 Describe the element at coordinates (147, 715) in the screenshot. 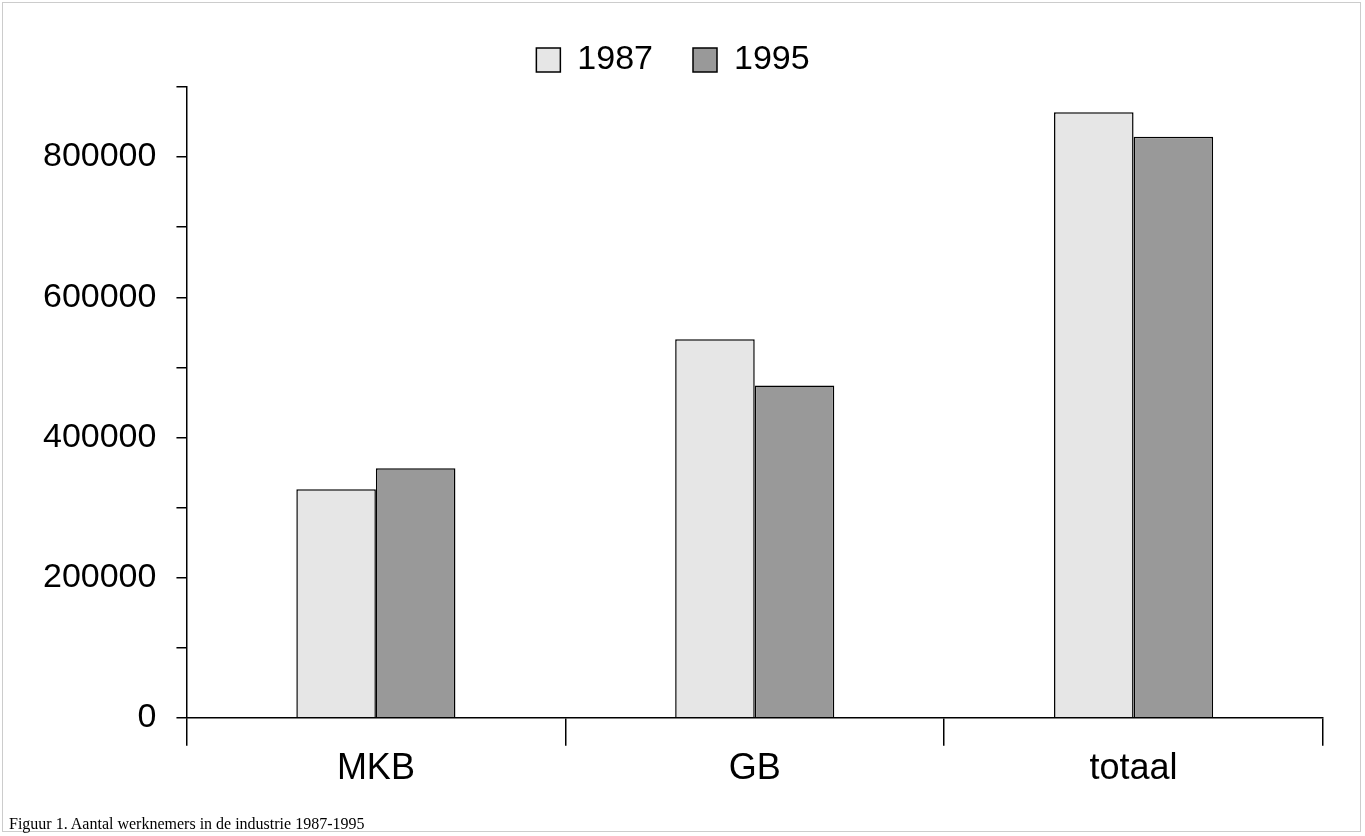

I see `y-tick-label: 0` at that location.